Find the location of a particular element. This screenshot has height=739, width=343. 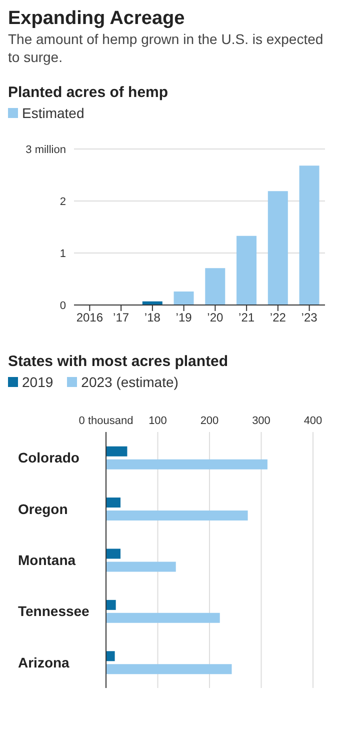

x-tick-label: ’18 is located at coordinates (152, 317).